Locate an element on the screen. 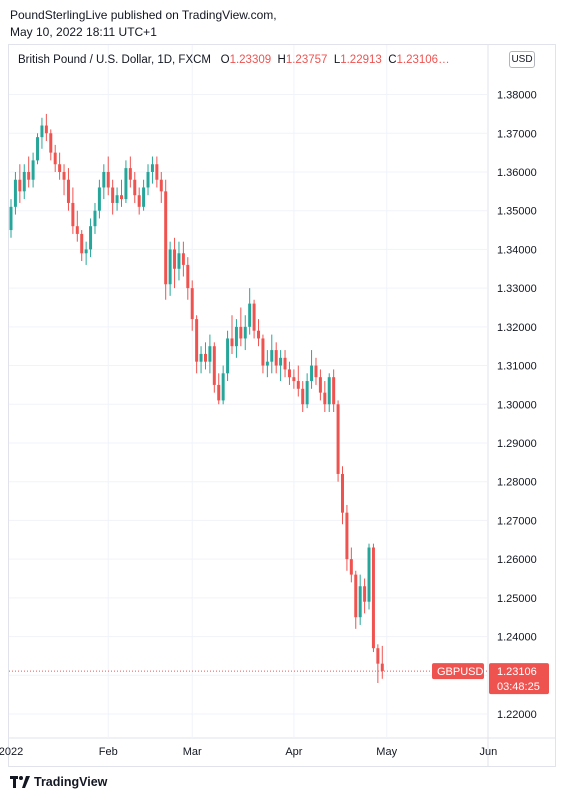 This screenshot has width=565, height=801. price-tick-label: 1.29000 is located at coordinates (517, 444).